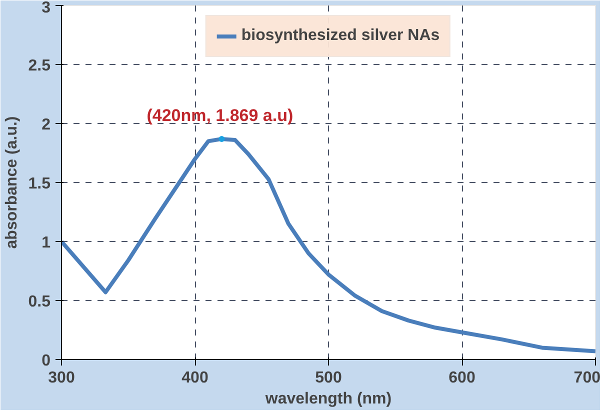 This screenshot has width=606, height=417. Describe the element at coordinates (340, 36) in the screenshot. I see `legend-label: biosynthesized silver NAs` at that location.